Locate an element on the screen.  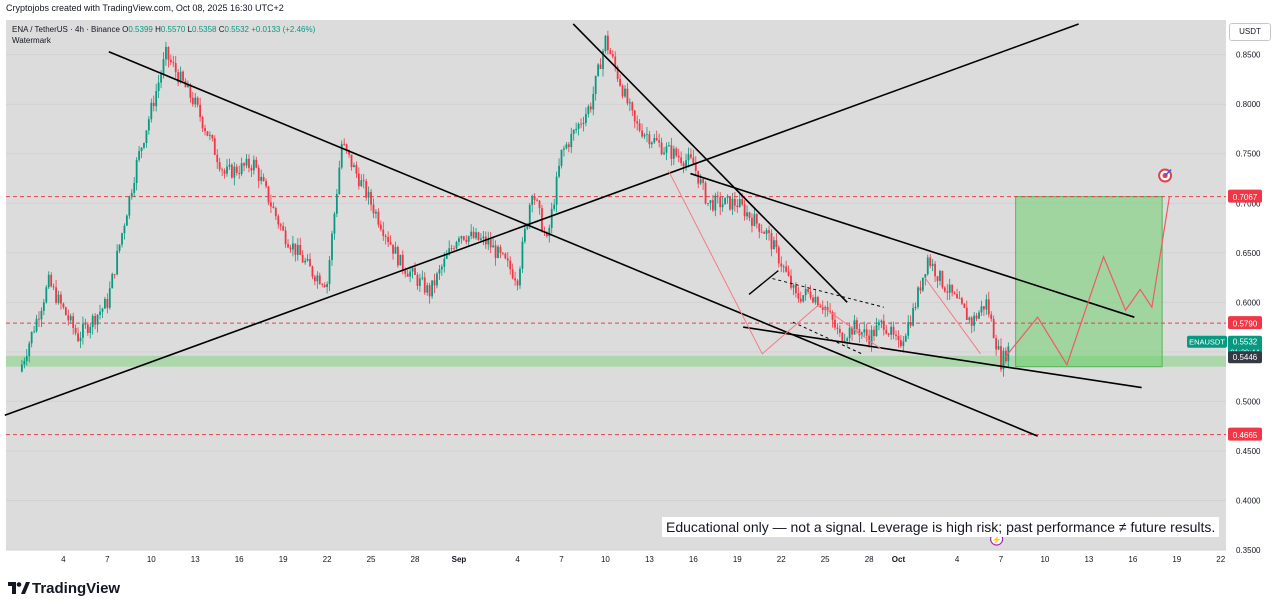
time-tick-label: 25 is located at coordinates (371, 559).